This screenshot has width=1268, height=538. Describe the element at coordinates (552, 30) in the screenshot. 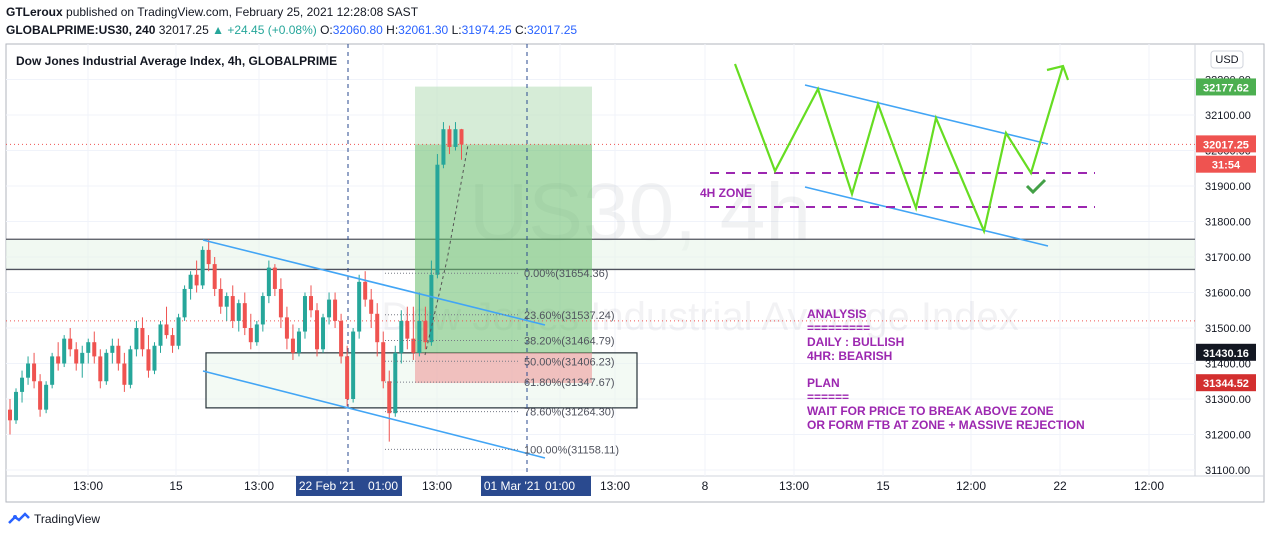

I see `close-value: 32017.25` at that location.